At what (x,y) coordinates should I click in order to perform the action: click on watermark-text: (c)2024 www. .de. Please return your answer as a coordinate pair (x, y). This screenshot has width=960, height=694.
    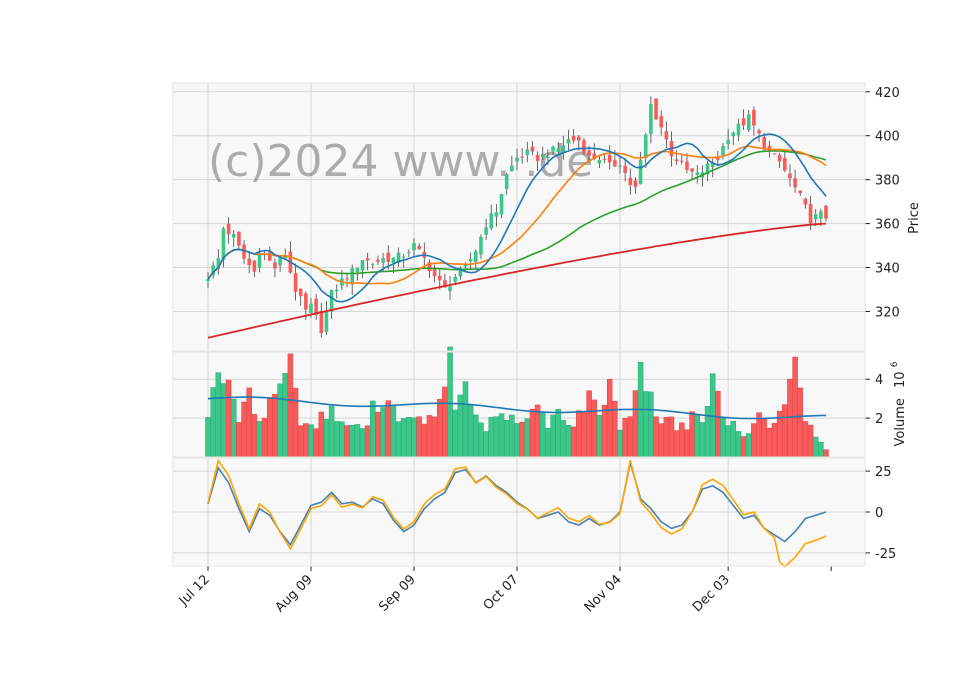
    Looking at the image, I should click on (400, 161).